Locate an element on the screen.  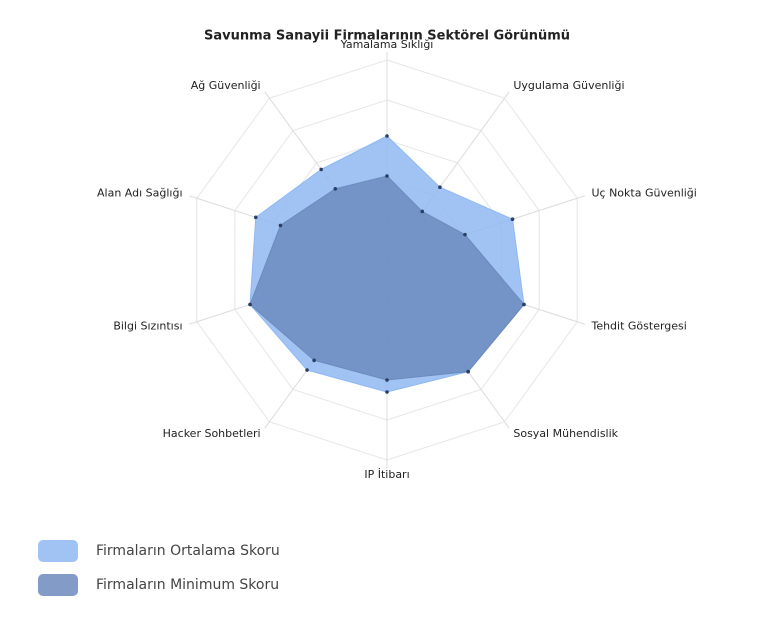
legend-item: Firmaların Minimum Skoru is located at coordinates (159, 585).